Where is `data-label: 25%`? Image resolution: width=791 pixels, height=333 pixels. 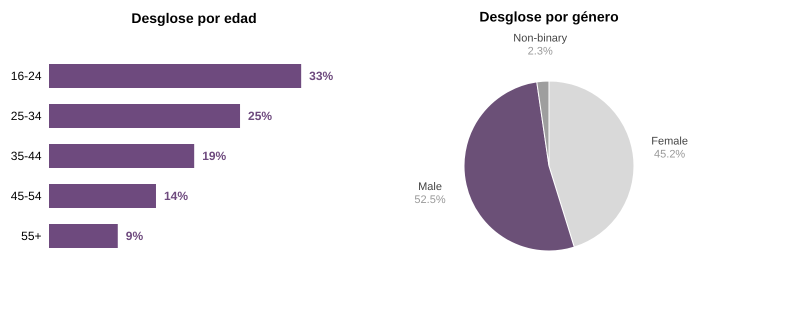 data-label: 25% is located at coordinates (260, 116).